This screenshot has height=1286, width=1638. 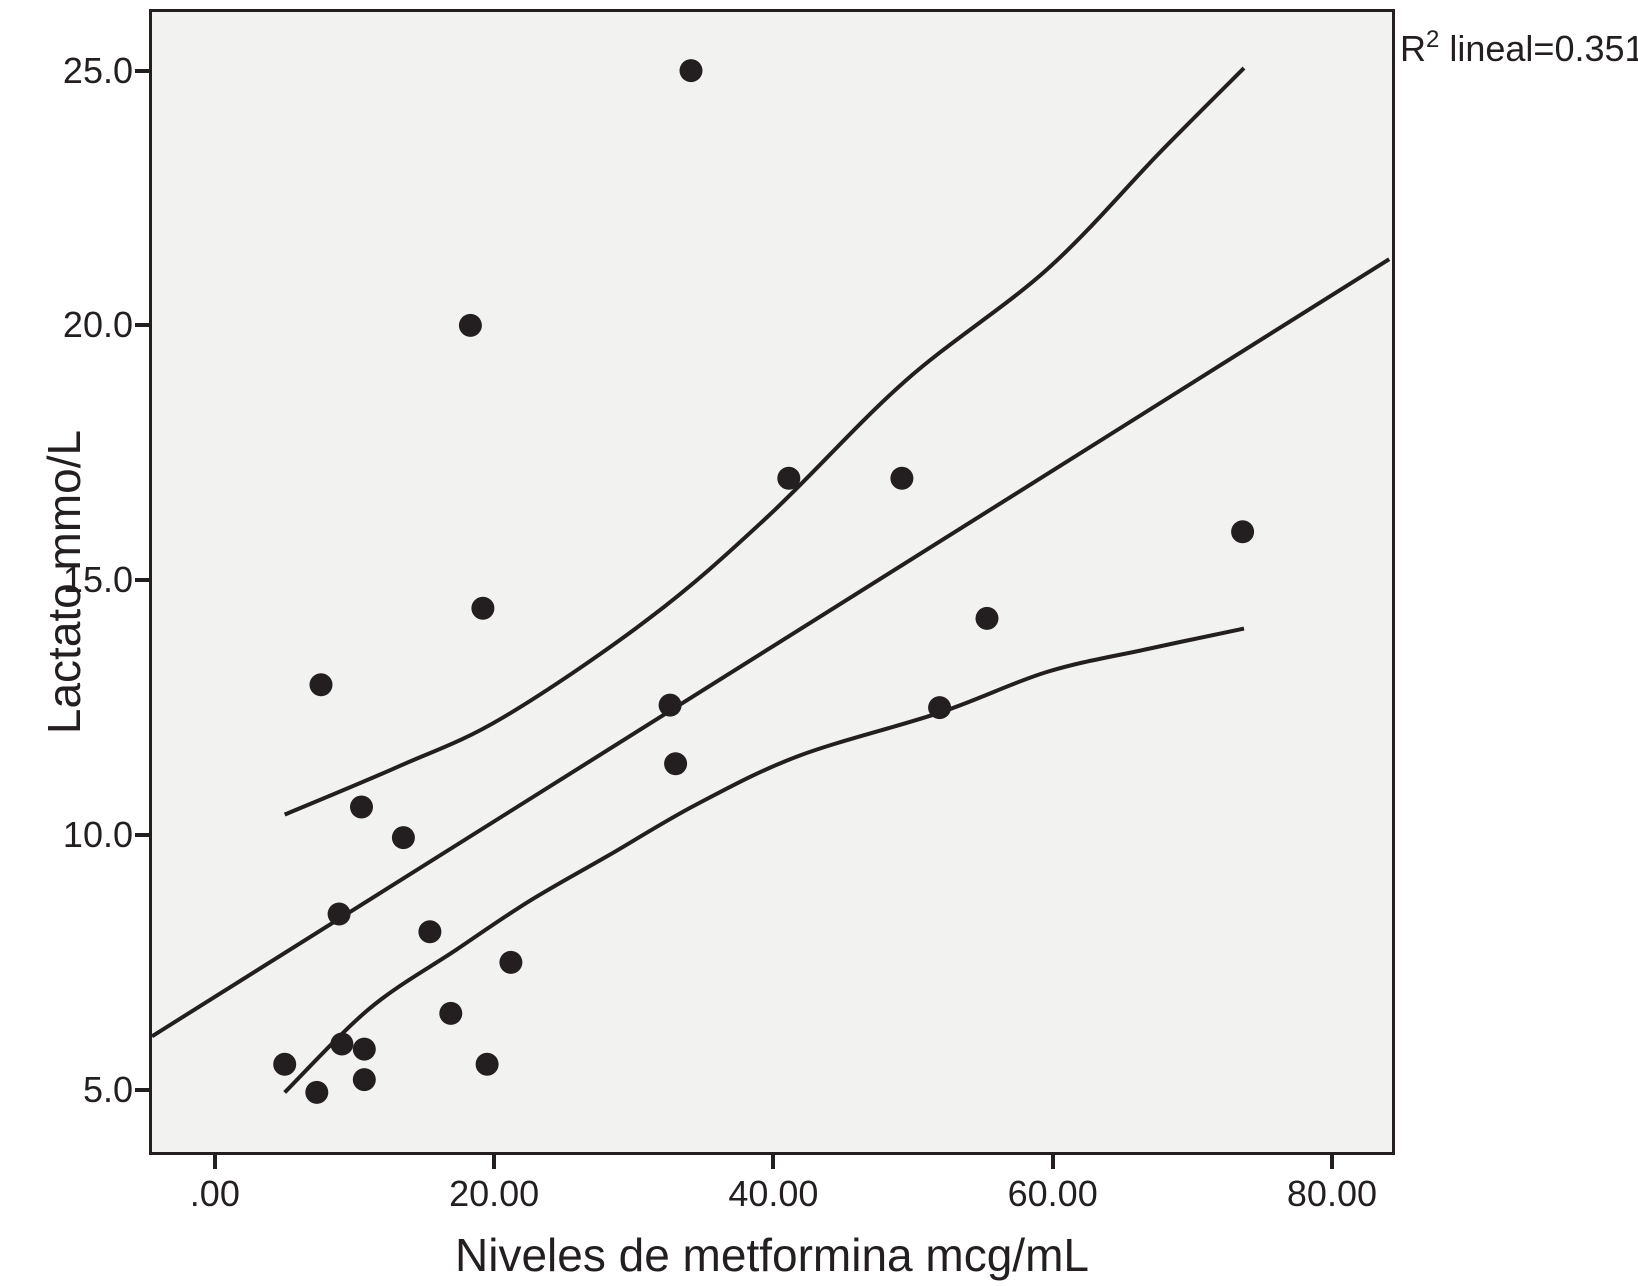 I want to click on x-tick-label: 60.00, so click(x=1052, y=1193).